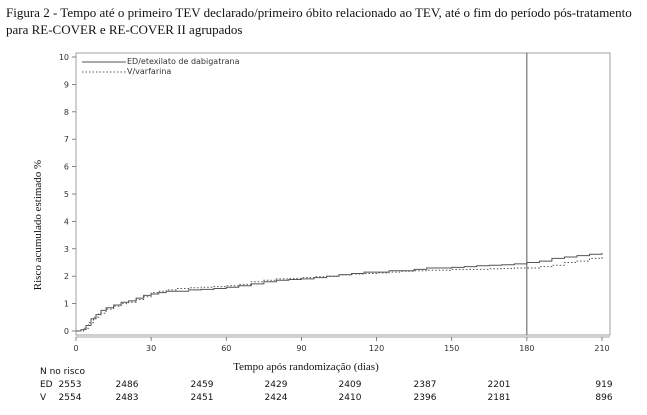 This screenshot has width=647, height=415. I want to click on risk-cell: 919, so click(603, 385).